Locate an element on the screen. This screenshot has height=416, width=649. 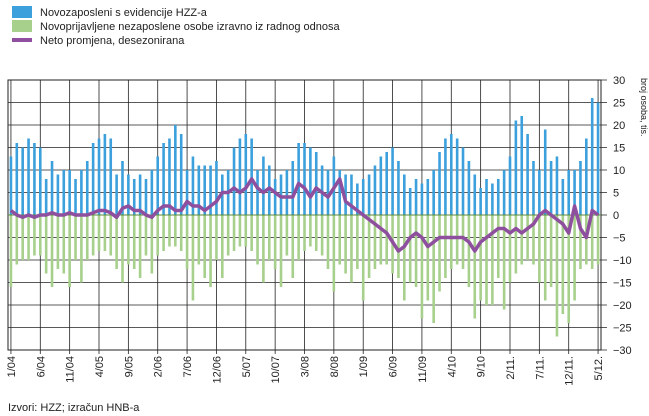
x-tick-label: 4/05 is located at coordinates (100, 366).